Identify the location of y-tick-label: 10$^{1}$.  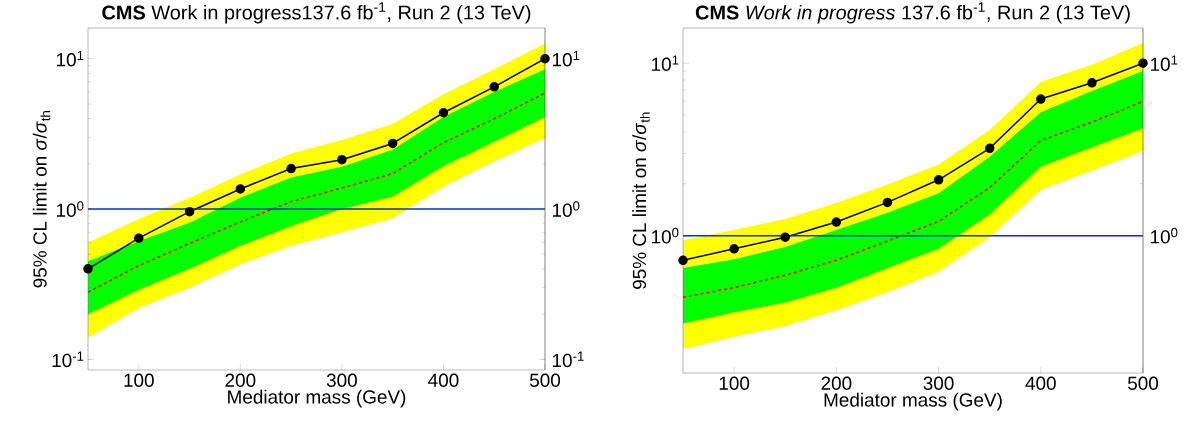
(70, 58).